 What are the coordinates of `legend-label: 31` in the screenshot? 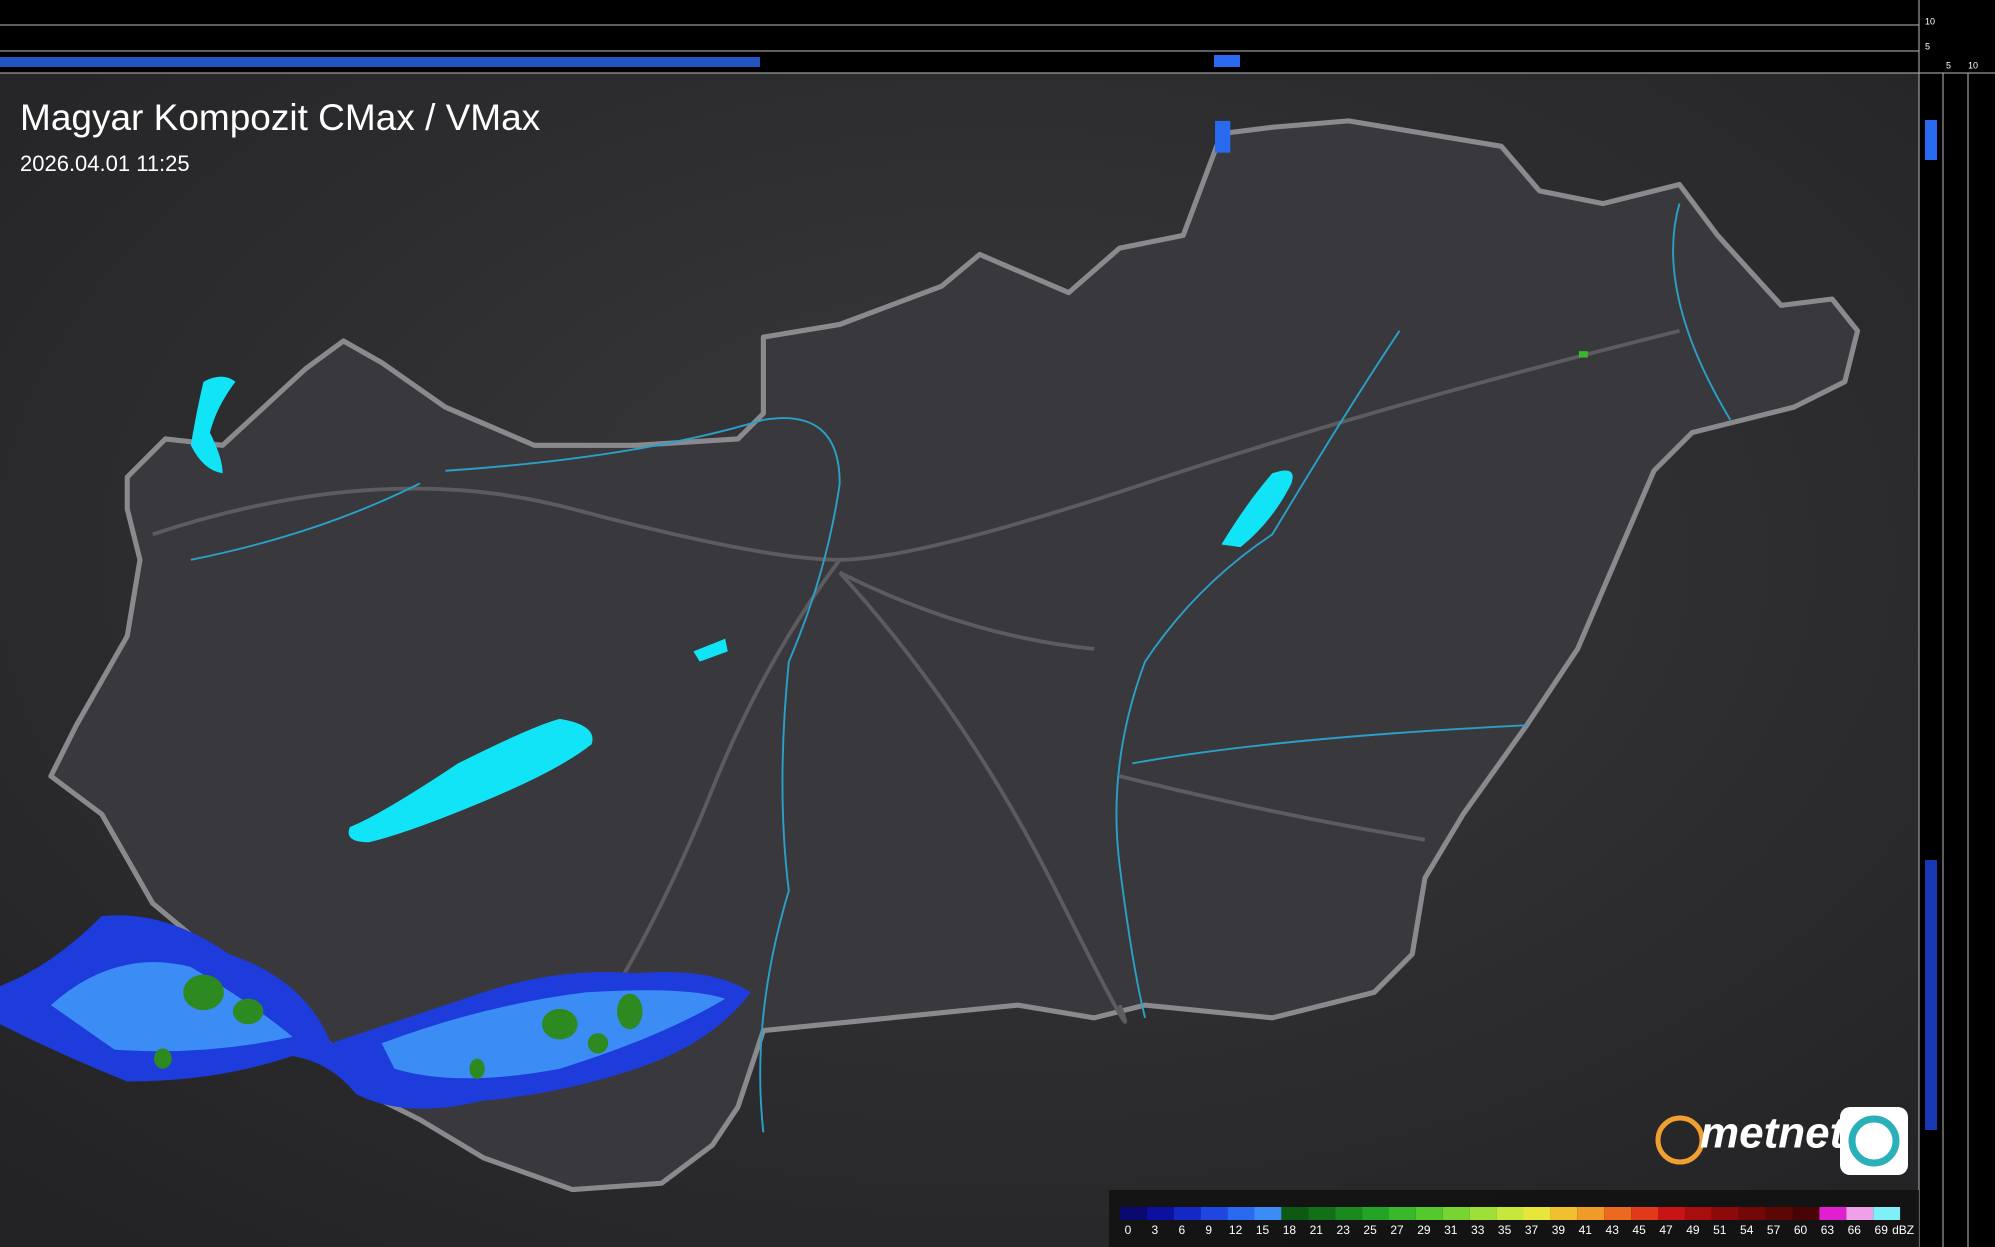 It's located at (1451, 1230).